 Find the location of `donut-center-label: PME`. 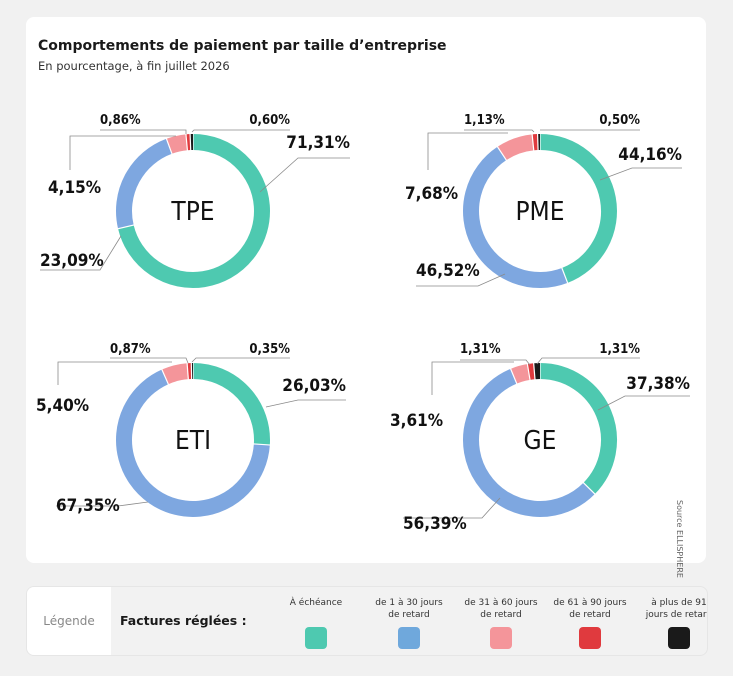

donut-center-label: PME is located at coordinates (539, 212).